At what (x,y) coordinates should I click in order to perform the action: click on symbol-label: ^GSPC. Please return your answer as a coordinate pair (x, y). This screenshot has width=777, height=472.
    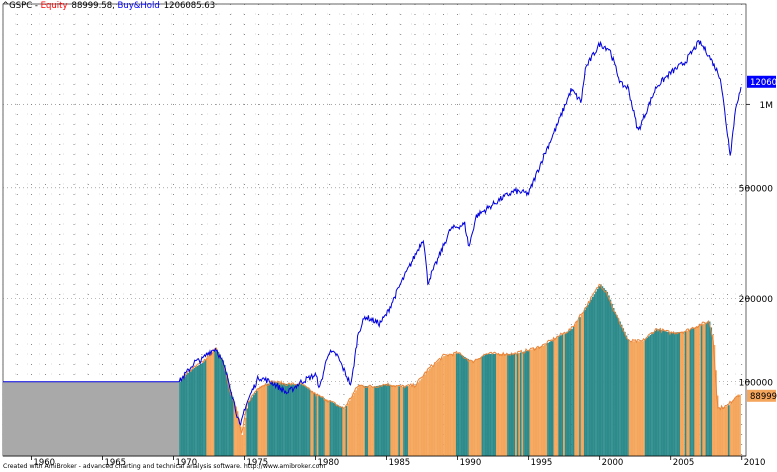
    Looking at the image, I should click on (17, 6).